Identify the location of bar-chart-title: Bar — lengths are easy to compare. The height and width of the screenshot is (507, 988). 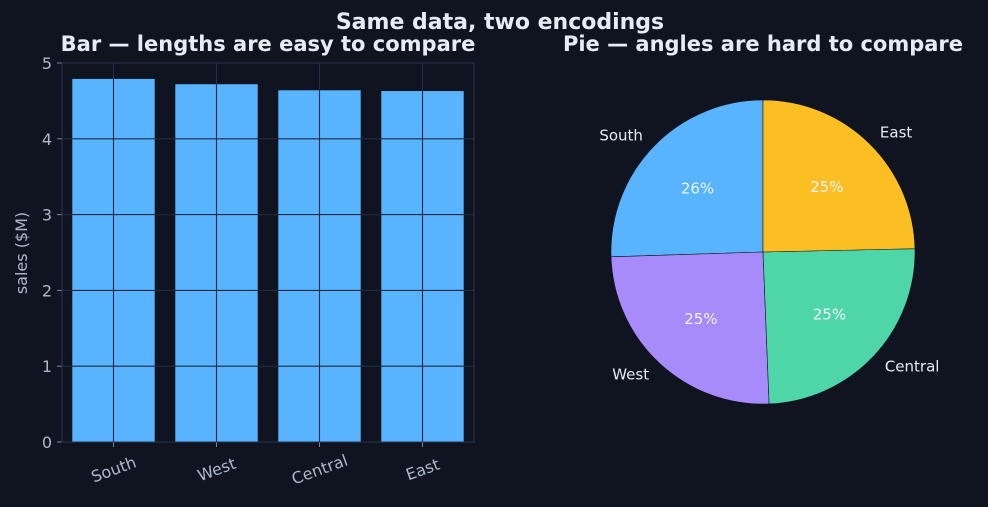
(268, 44).